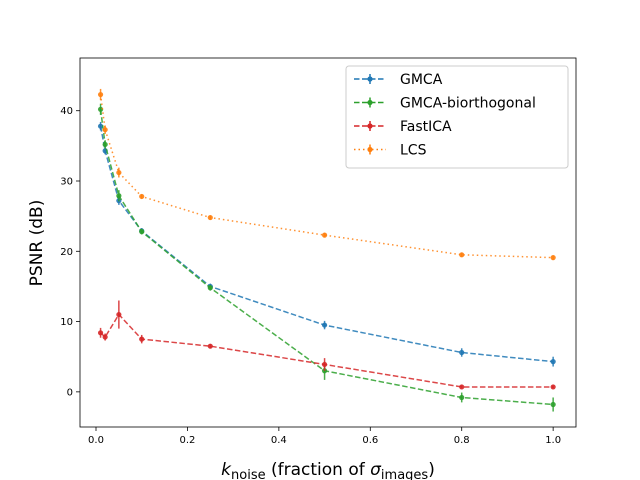  I want to click on x-axis-title: knoise (fraction of σimages), so click(328, 470).